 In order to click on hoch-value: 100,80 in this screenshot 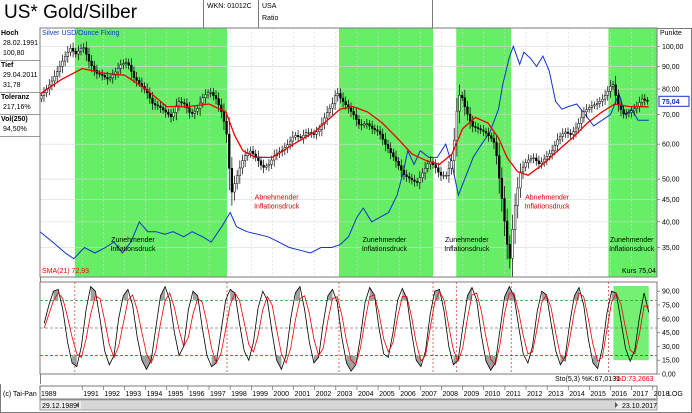, I will do `click(14, 53)`.